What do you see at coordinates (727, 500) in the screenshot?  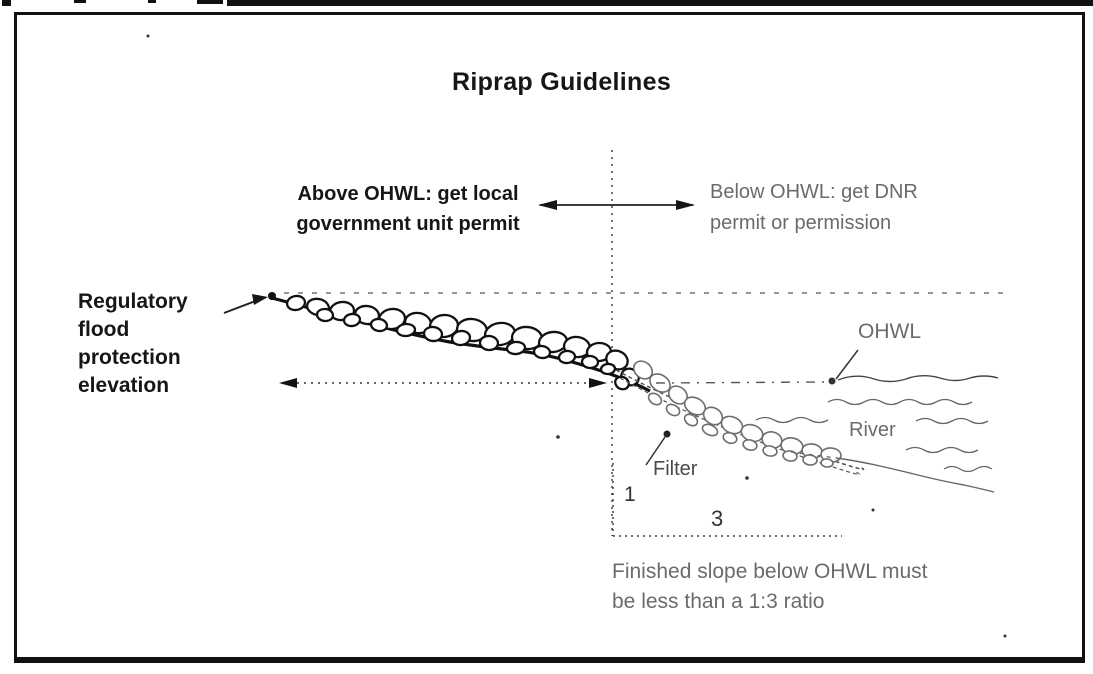 I see `slope-ratio-indicator` at bounding box center [727, 500].